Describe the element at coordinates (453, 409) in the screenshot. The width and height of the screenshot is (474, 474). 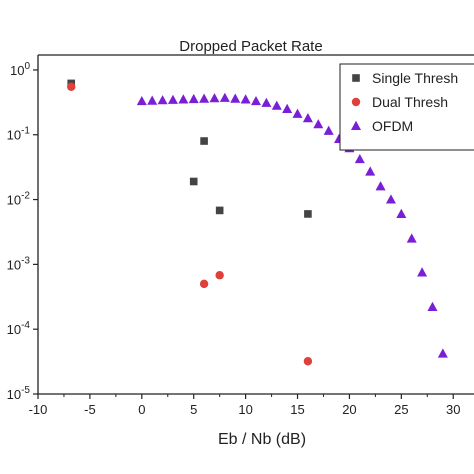
I see `x-tick-label: 30` at that location.